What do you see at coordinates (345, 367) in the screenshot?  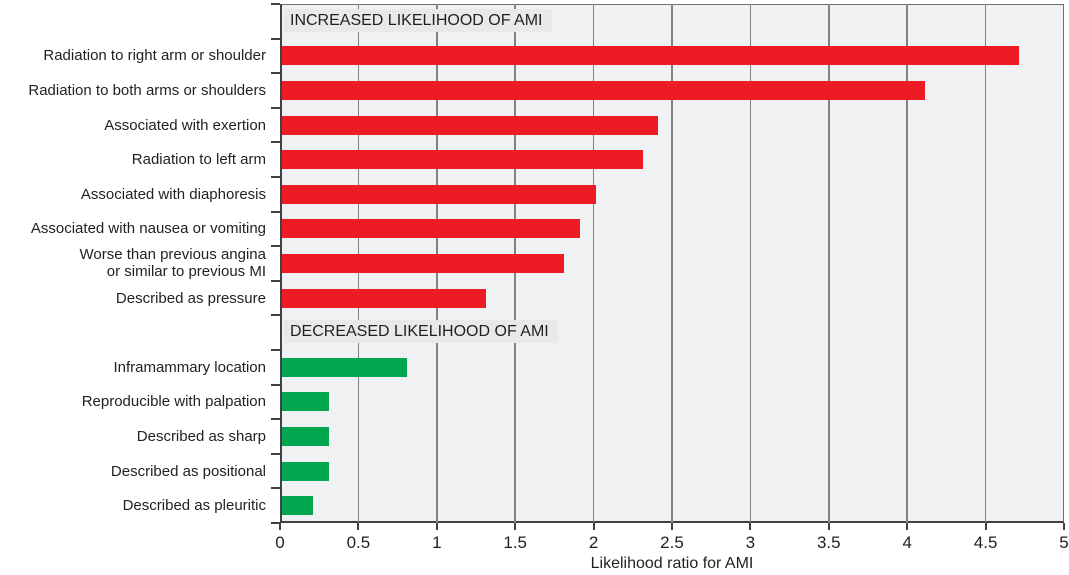 I see `bar-inframammary-location` at bounding box center [345, 367].